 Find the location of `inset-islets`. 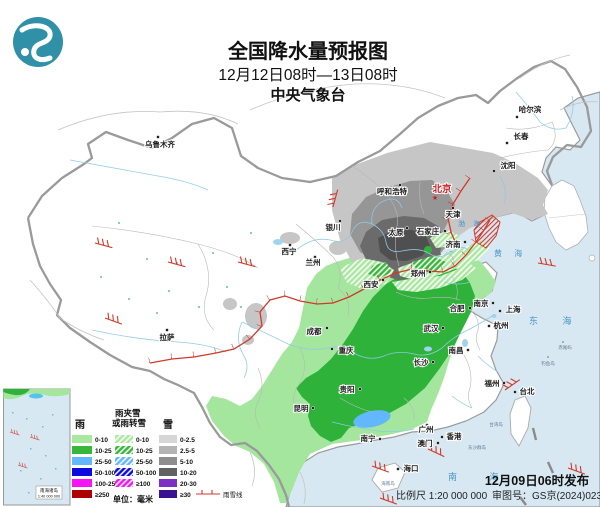

inset-islets is located at coordinates (34, 453).